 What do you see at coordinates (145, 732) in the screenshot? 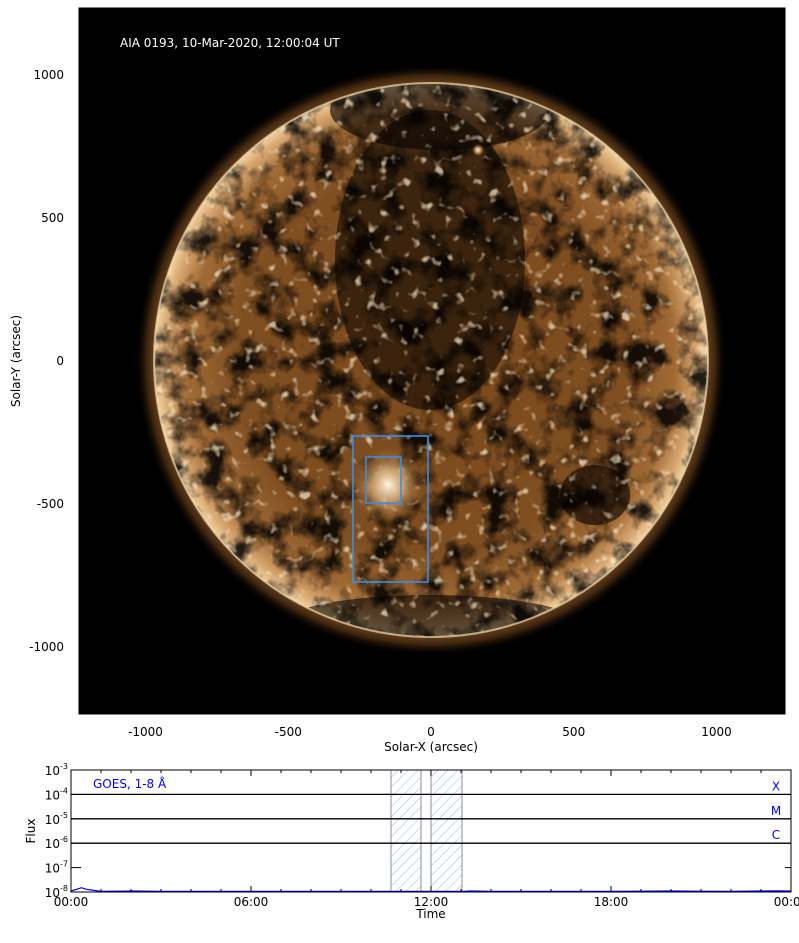
I see `x-tick-label: -1000` at bounding box center [145, 732].